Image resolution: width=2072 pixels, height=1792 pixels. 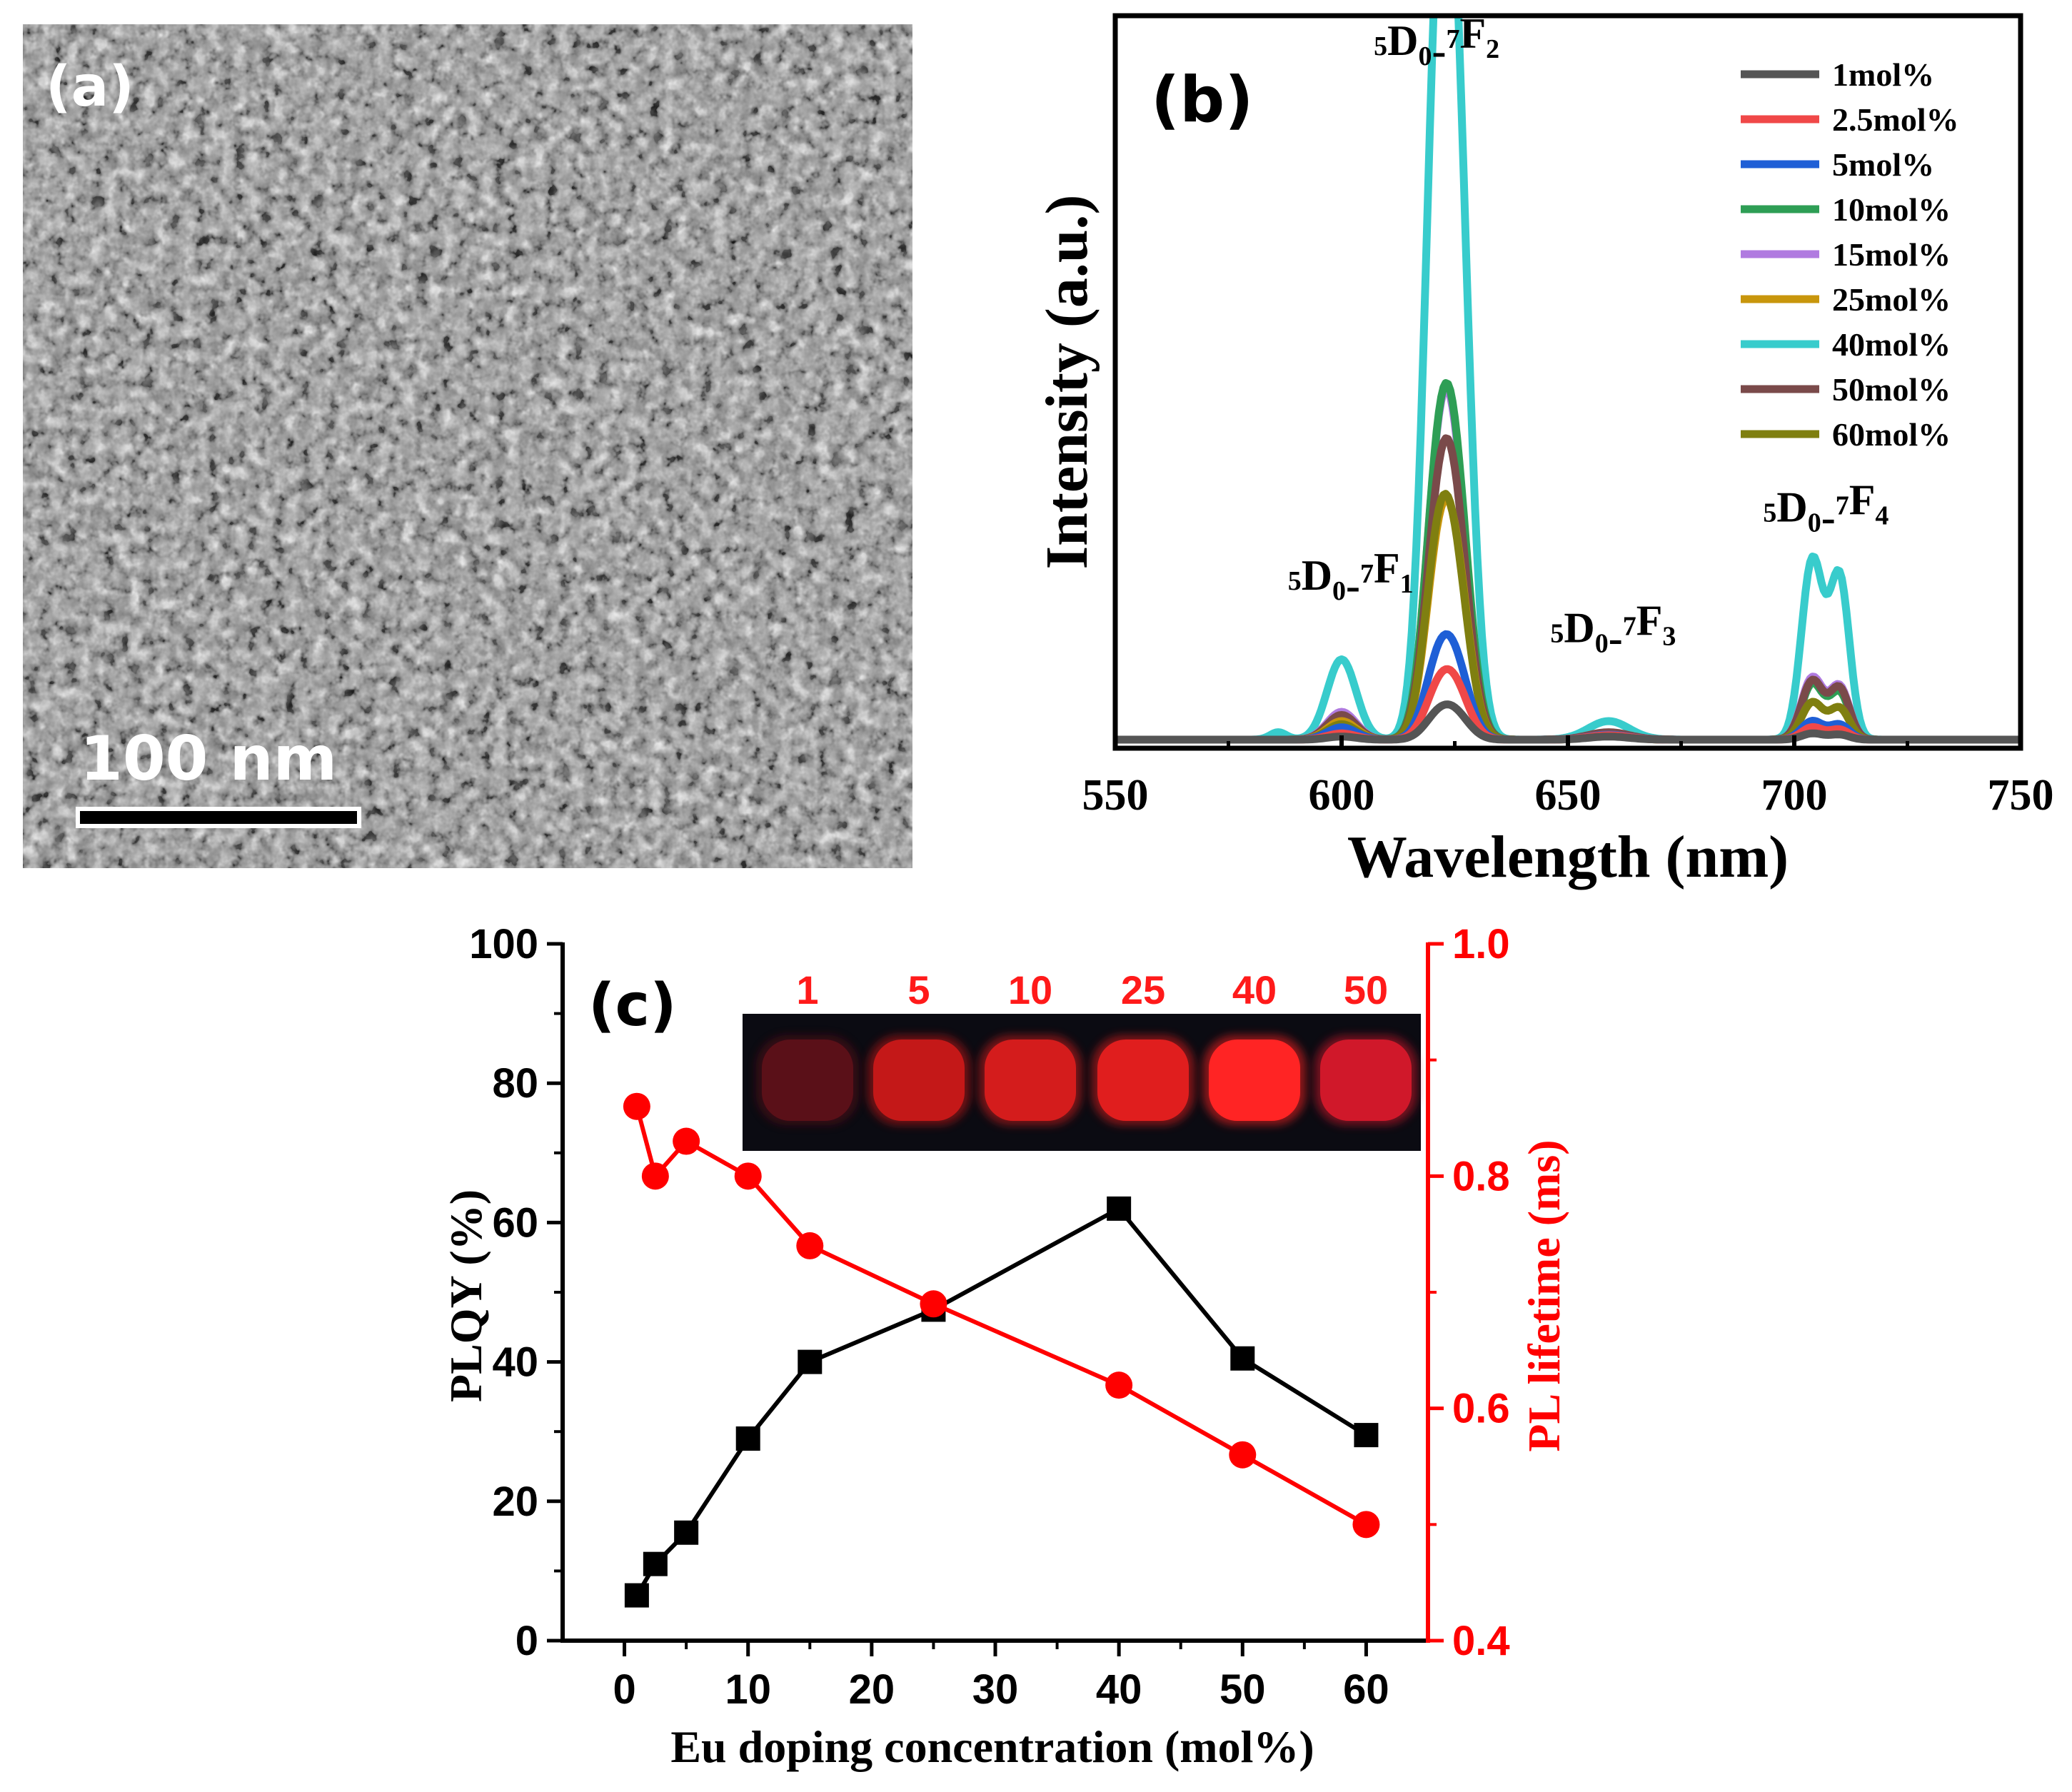 I want to click on inset-sample-label: 5, so click(x=918, y=990).